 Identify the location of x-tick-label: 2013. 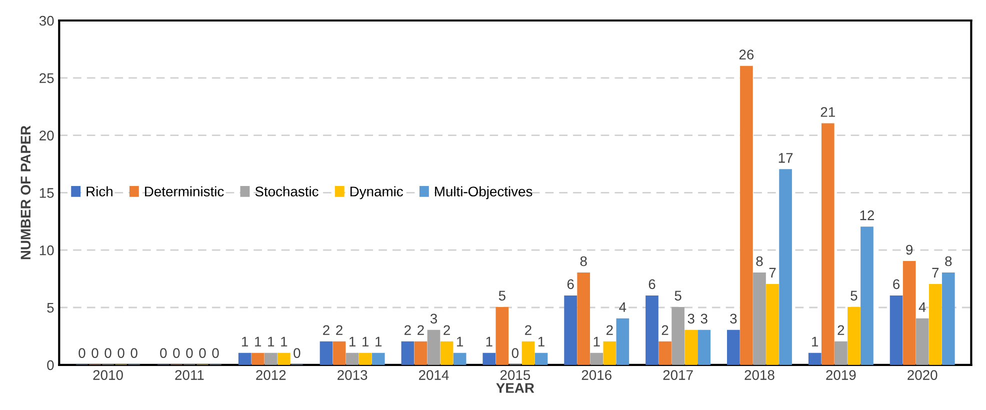
(353, 375).